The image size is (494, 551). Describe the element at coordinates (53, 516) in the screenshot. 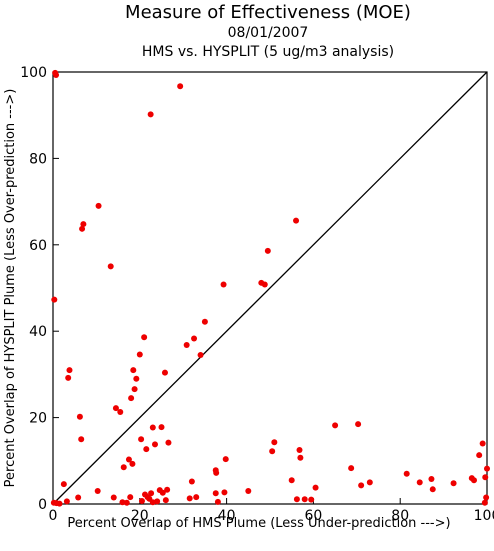

I see `x-tick-label: 0` at that location.